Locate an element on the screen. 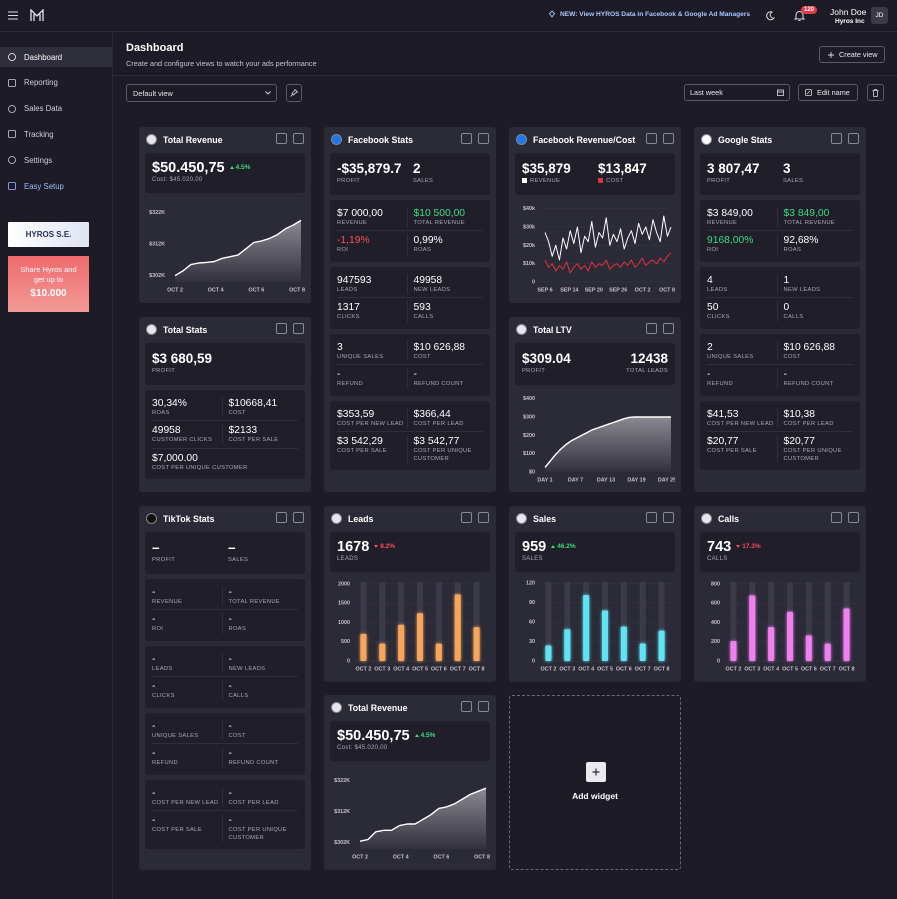 The height and width of the screenshot is (899, 897). nav-item: Sales Data is located at coordinates (56, 109).